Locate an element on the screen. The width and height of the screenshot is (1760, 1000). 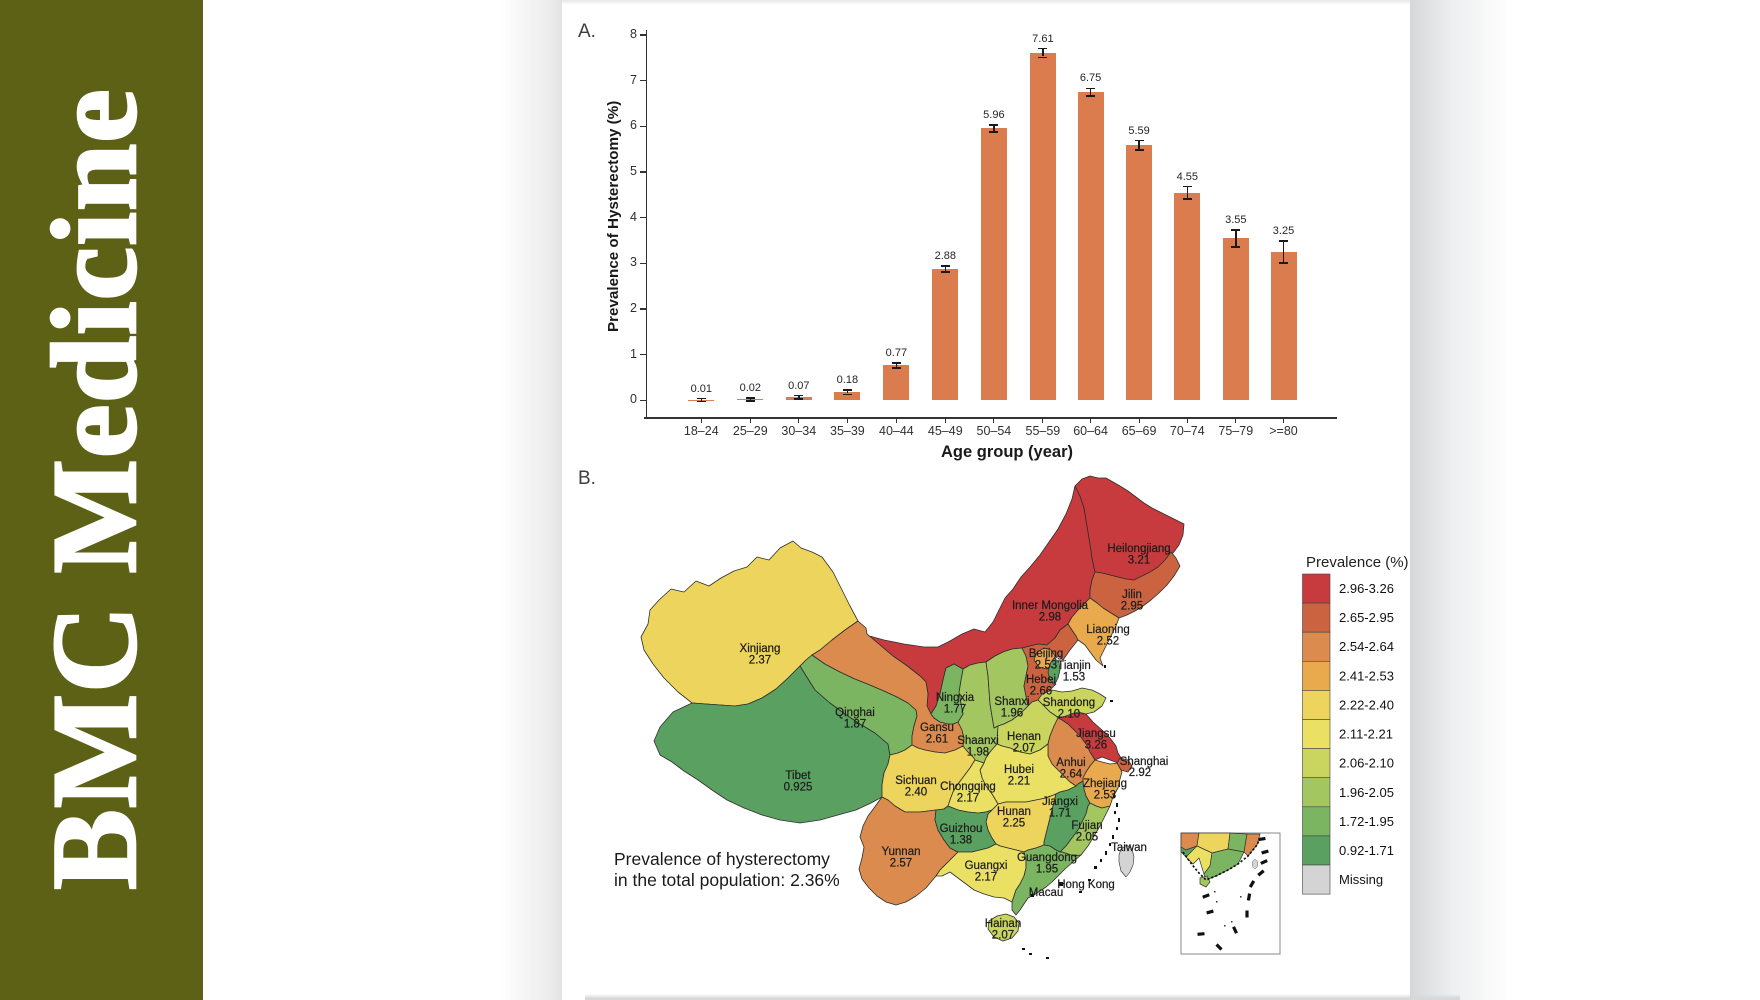
svg-text: 1.38 is located at coordinates (961, 841).